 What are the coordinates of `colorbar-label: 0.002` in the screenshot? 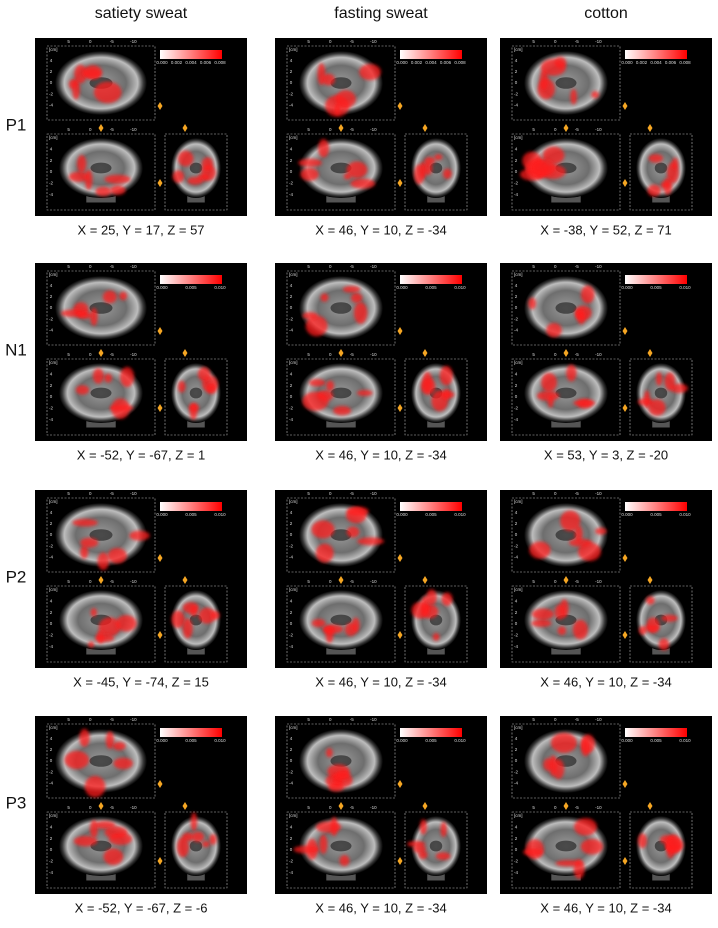 It's located at (177, 62).